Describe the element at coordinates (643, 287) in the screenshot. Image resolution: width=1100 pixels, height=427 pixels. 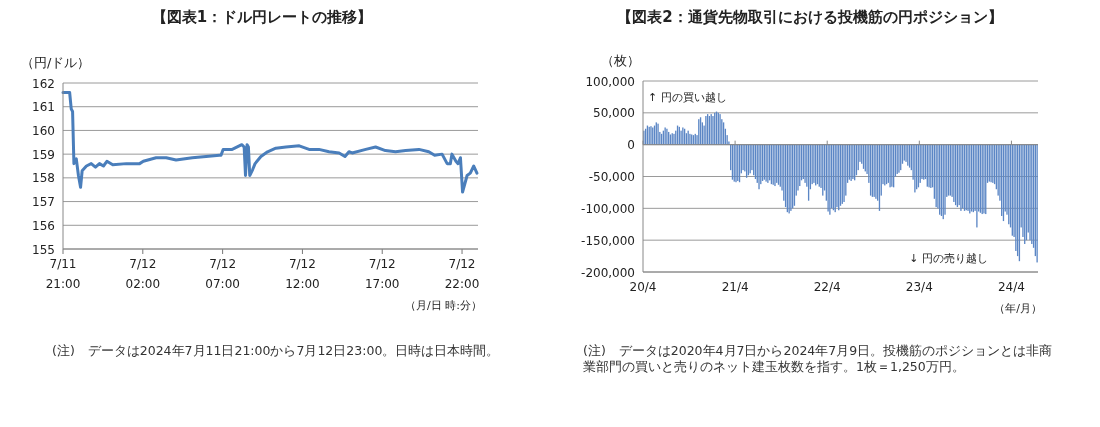
I see `x-tick-label: 20/4` at that location.